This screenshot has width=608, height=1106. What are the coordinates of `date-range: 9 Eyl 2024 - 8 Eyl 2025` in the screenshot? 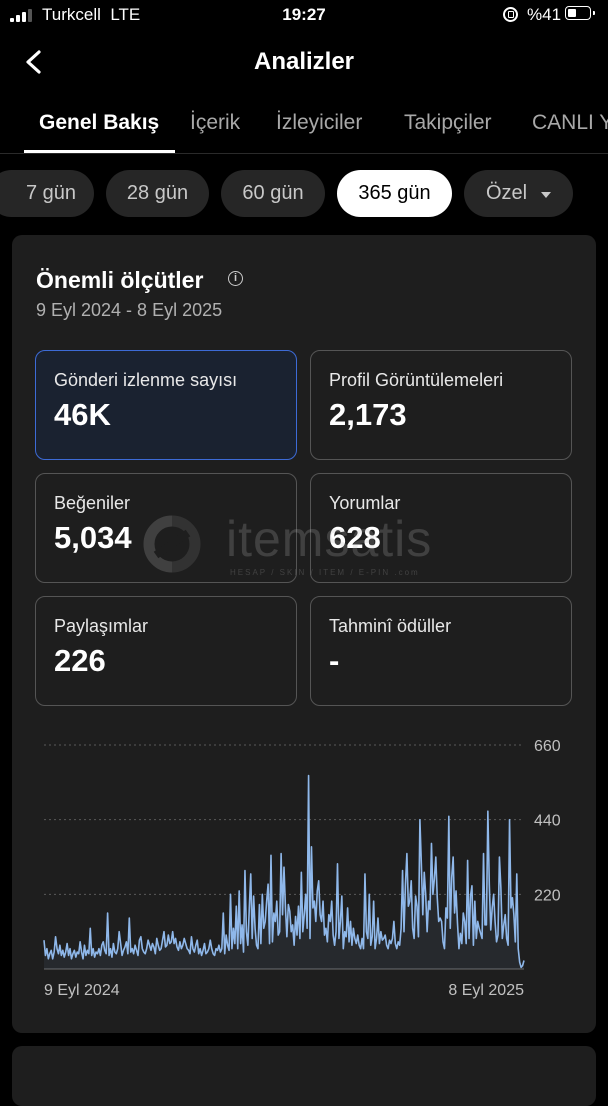 It's located at (129, 310).